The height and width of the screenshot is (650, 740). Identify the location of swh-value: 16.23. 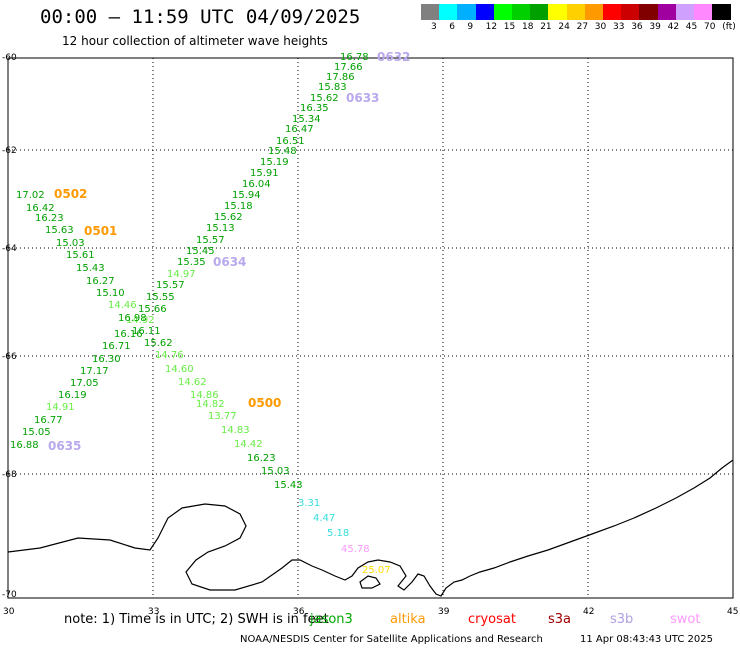
(49, 218).